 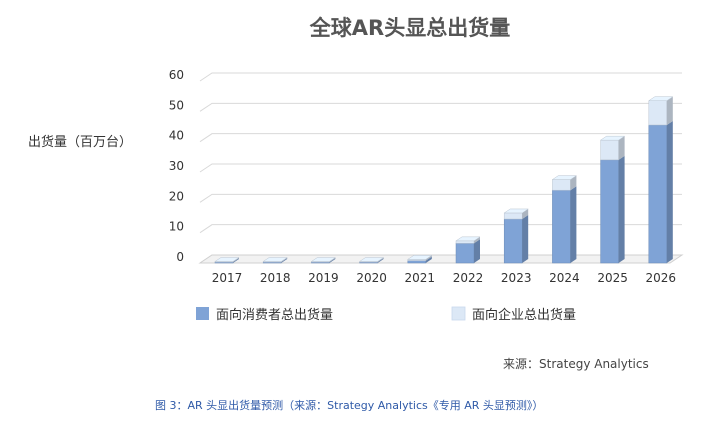 I want to click on x-tick-label: 2025, so click(x=612, y=278).